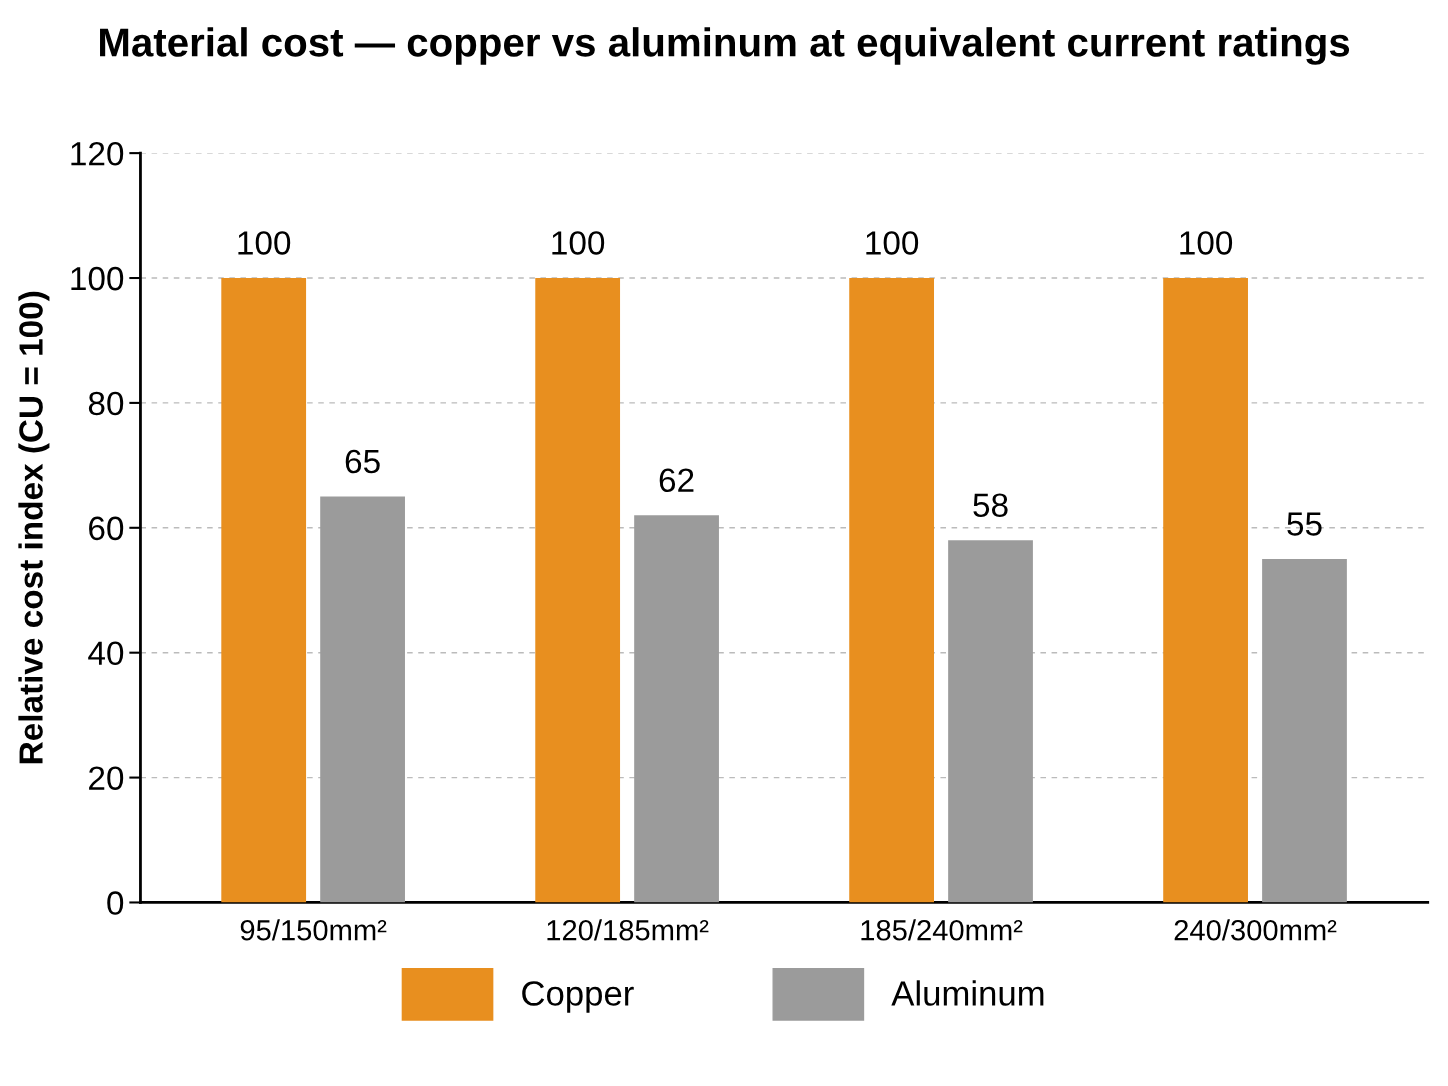  What do you see at coordinates (97, 153) in the screenshot?
I see `y-tick-label: 120` at bounding box center [97, 153].